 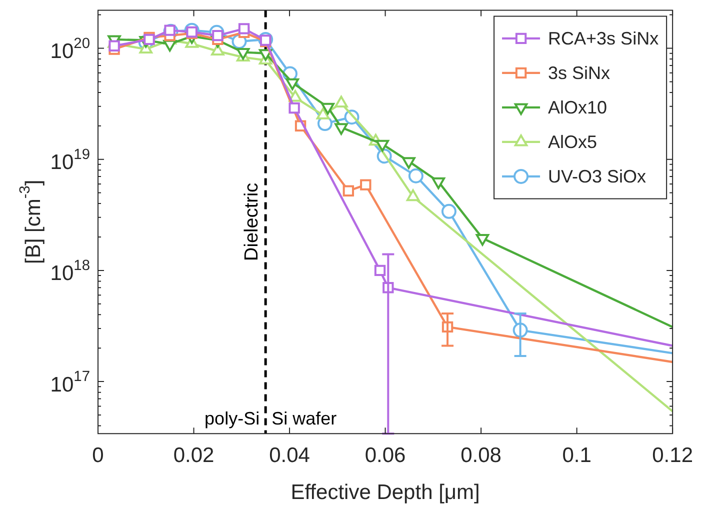 What do you see at coordinates (289, 455) in the screenshot?
I see `x-tick-label: 0.04` at bounding box center [289, 455].